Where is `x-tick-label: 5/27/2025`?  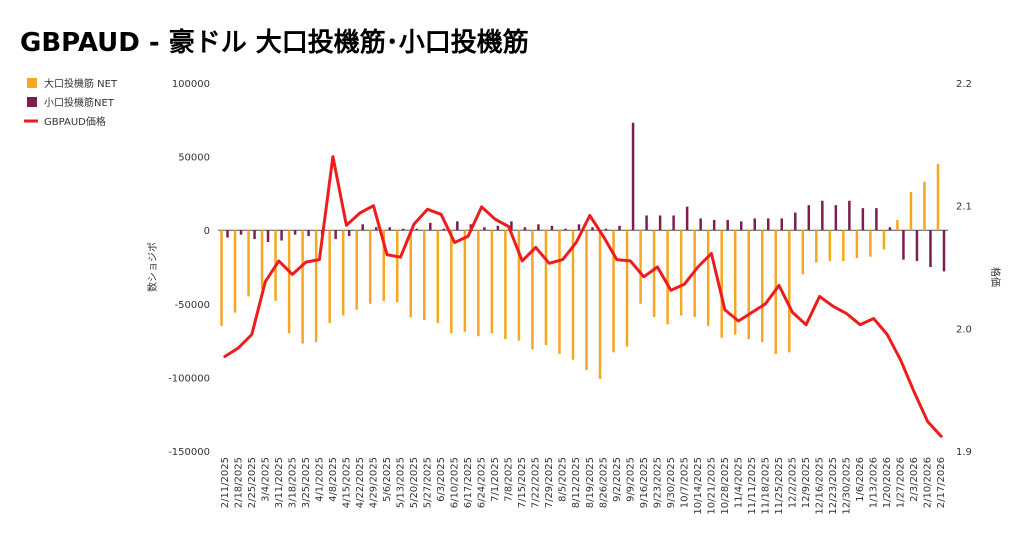
x-tick-label: 5/27/2025 is located at coordinates (428, 482).